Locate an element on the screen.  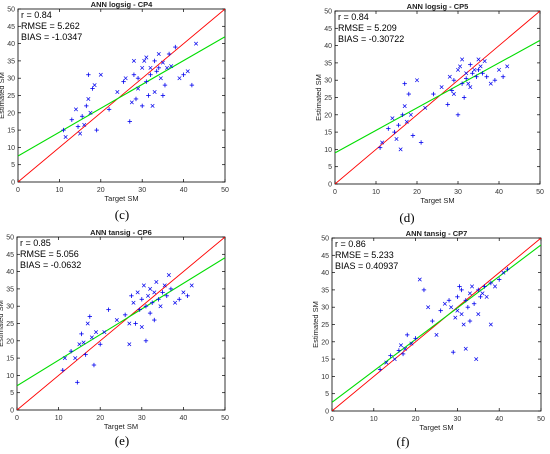
y-tick-label: 15 is located at coordinates (10, 359).